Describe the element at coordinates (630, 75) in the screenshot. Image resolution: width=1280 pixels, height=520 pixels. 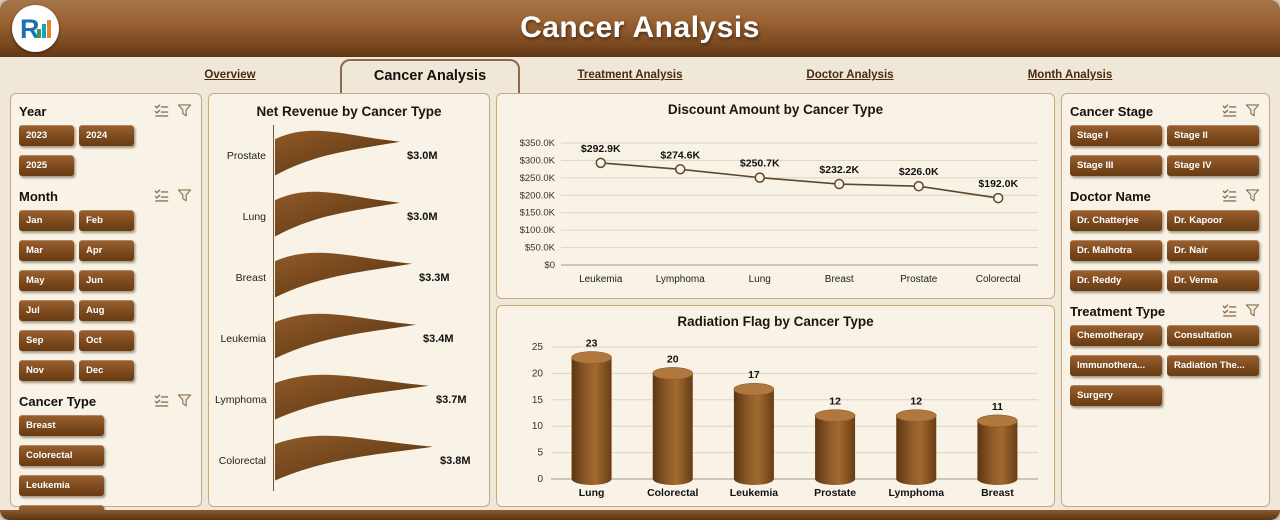
I see `tab-treatment-analysis: Treatment Analysis` at that location.